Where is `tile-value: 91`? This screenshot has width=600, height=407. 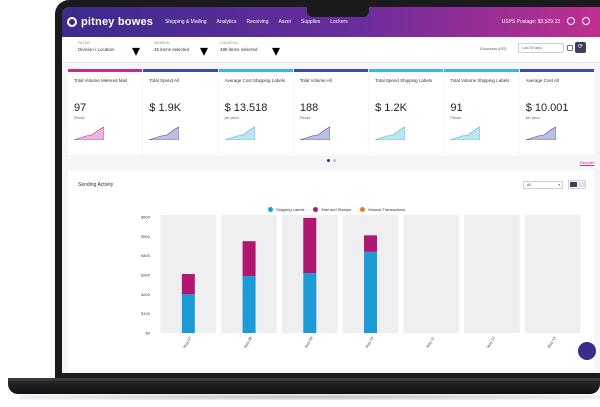
tile-value: 91 is located at coordinates (456, 108).